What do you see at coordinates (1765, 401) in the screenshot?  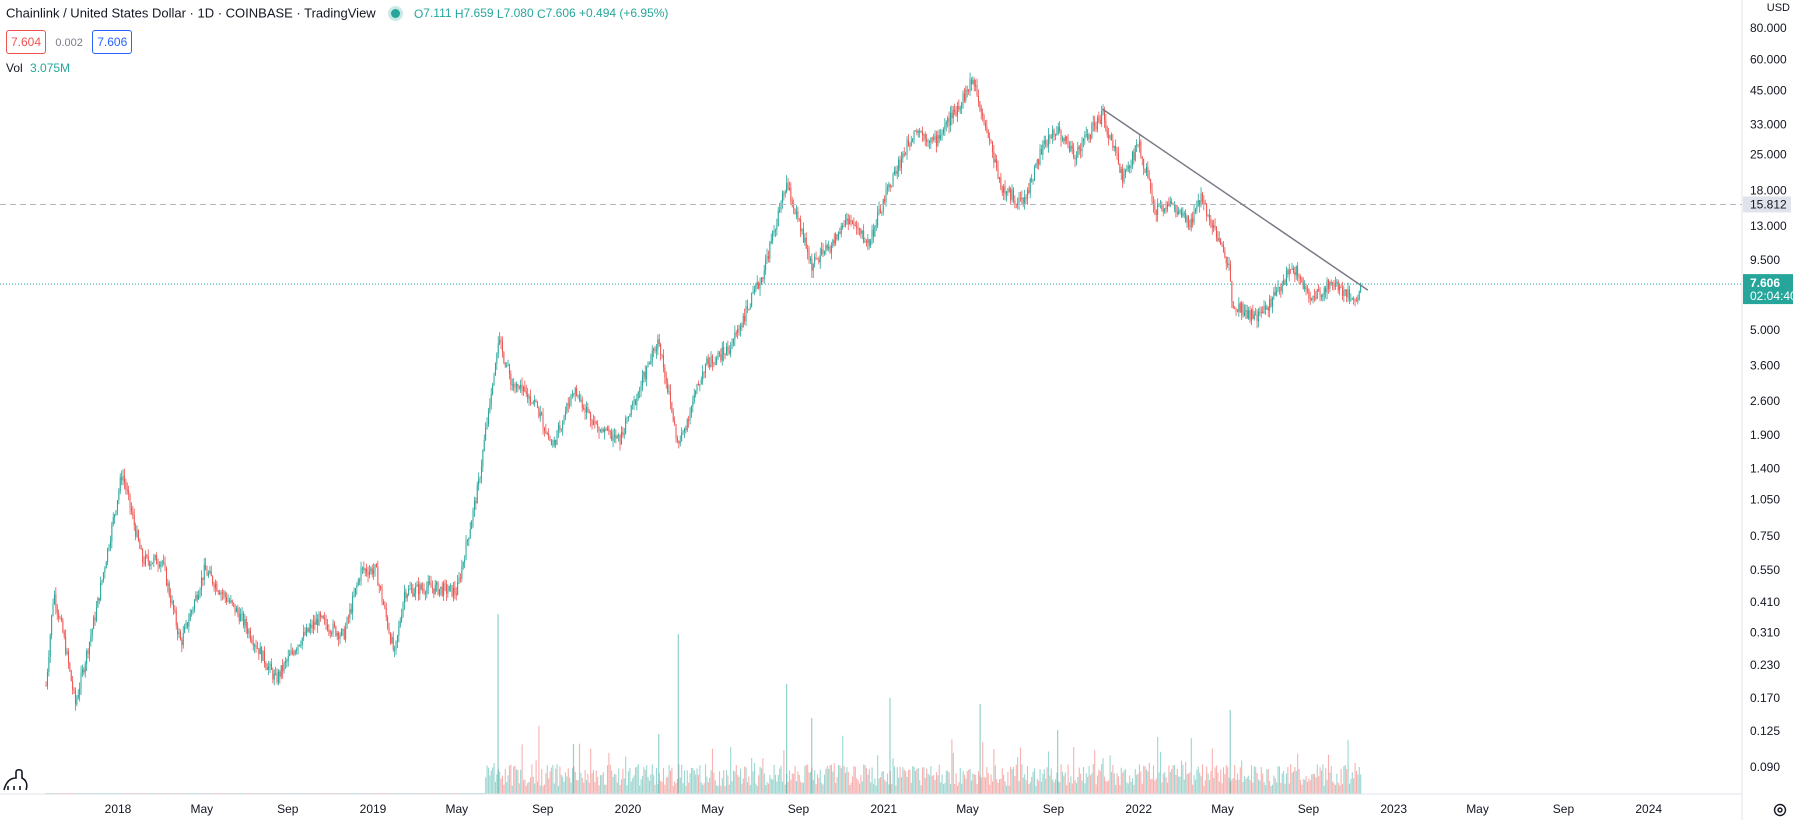 I see `y-tick-label: 2.600` at bounding box center [1765, 401].